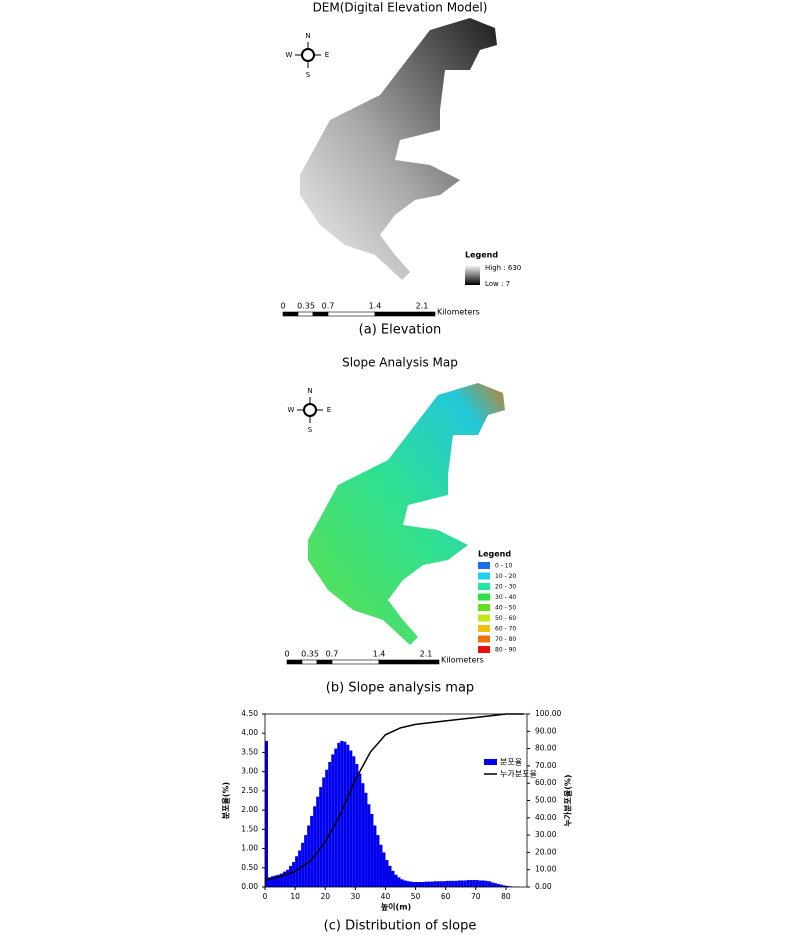 Image resolution: width=800 pixels, height=936 pixels. Describe the element at coordinates (568, 800) in the screenshot. I see `y2-axis-label: 누가분포율(%)` at that location.